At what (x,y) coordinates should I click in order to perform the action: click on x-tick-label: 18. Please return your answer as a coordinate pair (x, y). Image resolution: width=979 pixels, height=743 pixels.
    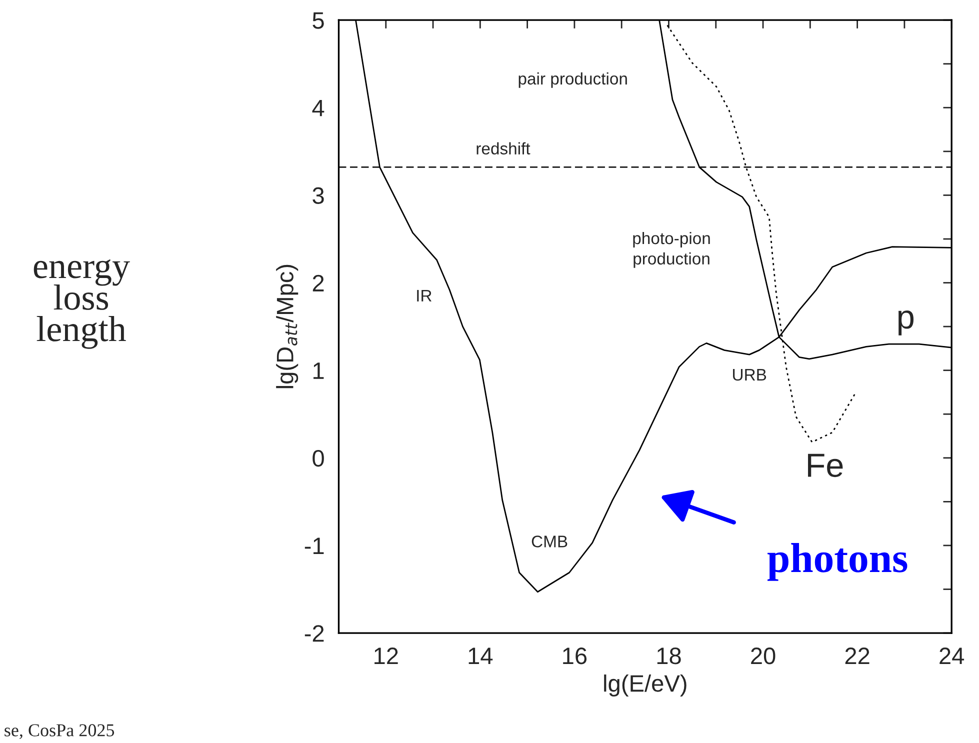
    Looking at the image, I should click on (669, 656).